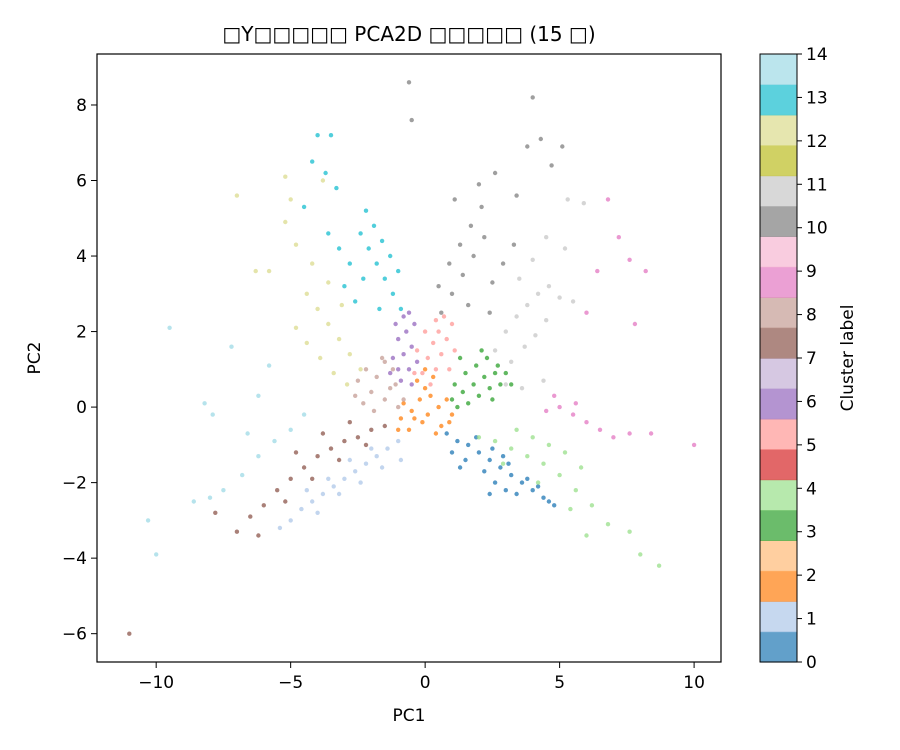  What do you see at coordinates (811, 272) in the screenshot?
I see `colorbar-tick-label: 9` at bounding box center [811, 272].